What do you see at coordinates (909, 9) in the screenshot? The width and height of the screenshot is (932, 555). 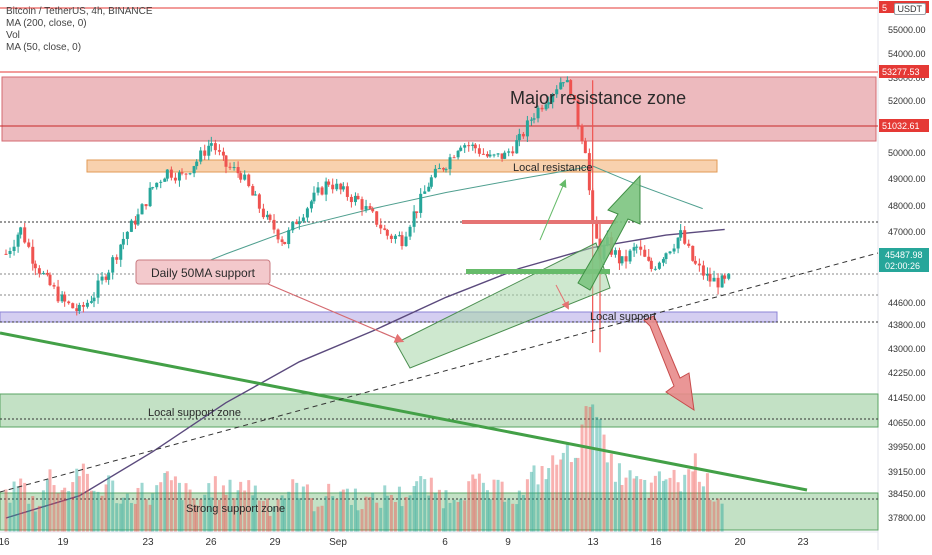 I see `currency-badge: USDT` at bounding box center [909, 9].